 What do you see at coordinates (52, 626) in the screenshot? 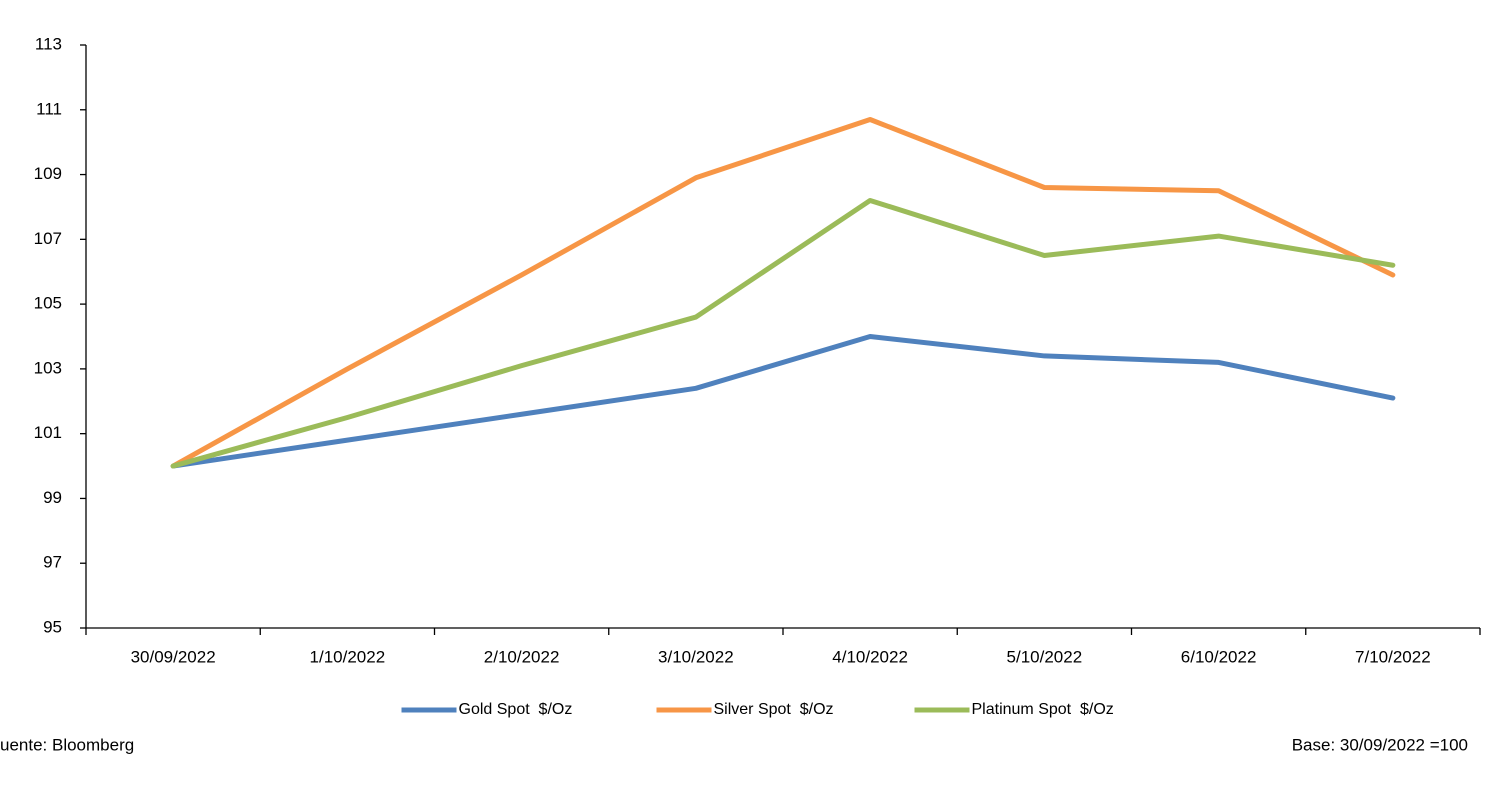
I see `y-tick-label: 95` at bounding box center [52, 626].